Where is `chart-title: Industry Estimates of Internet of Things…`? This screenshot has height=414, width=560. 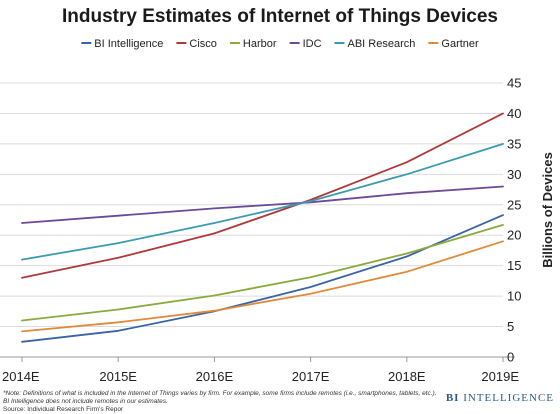
chart-title: Industry Estimates of Internet of Things… is located at coordinates (280, 16).